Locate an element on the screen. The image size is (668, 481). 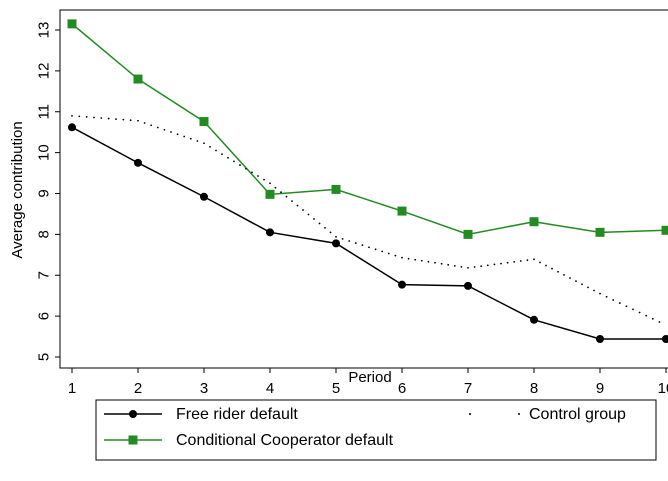
y-tick-label: 5 is located at coordinates (44, 357).